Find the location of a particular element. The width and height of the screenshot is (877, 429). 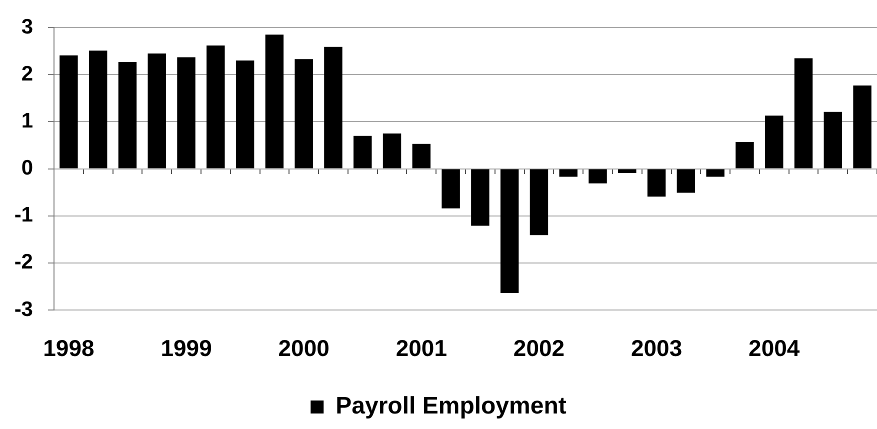

y-tick-label: 2 is located at coordinates (27, 74).